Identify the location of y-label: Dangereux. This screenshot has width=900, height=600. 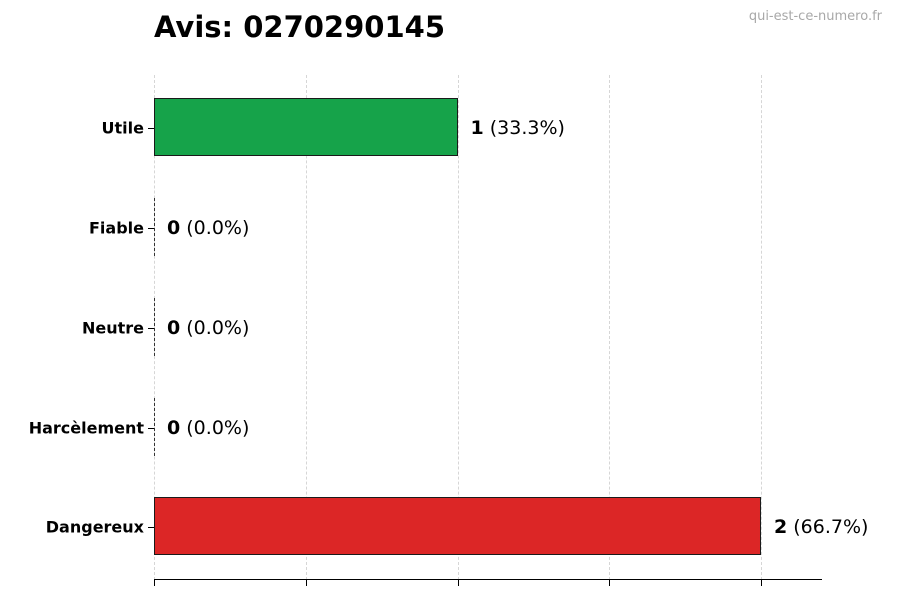
(94, 527).